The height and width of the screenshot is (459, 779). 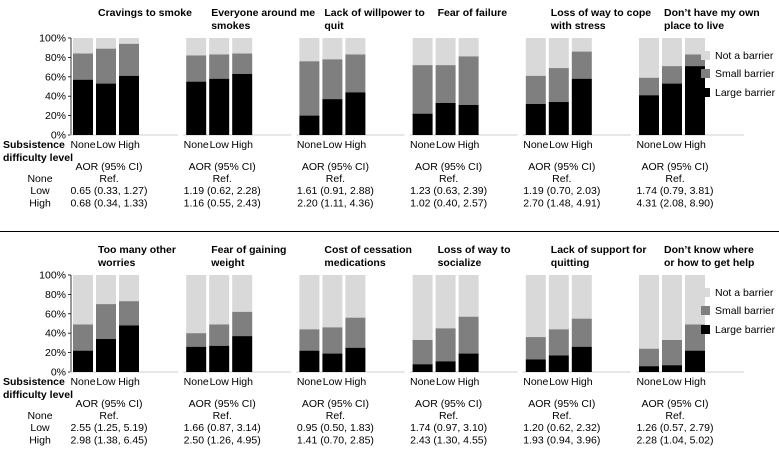 What do you see at coordinates (108, 440) in the screenshot?
I see `aor-value: 2.98 (1.38, 6.45)` at bounding box center [108, 440].